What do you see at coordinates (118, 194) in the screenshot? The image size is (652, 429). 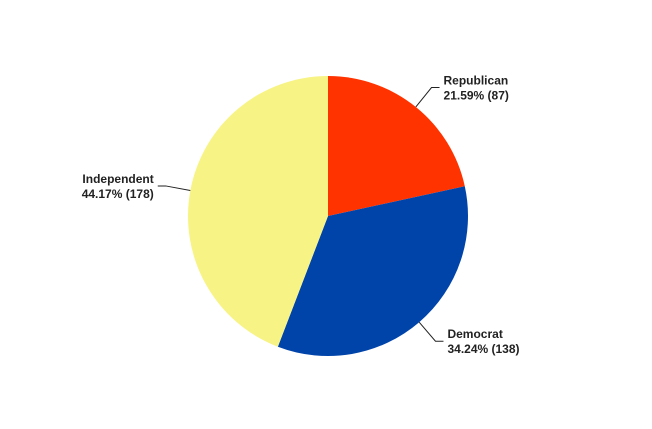 I see `slice-value-label: 44.17% (178)` at bounding box center [118, 194].